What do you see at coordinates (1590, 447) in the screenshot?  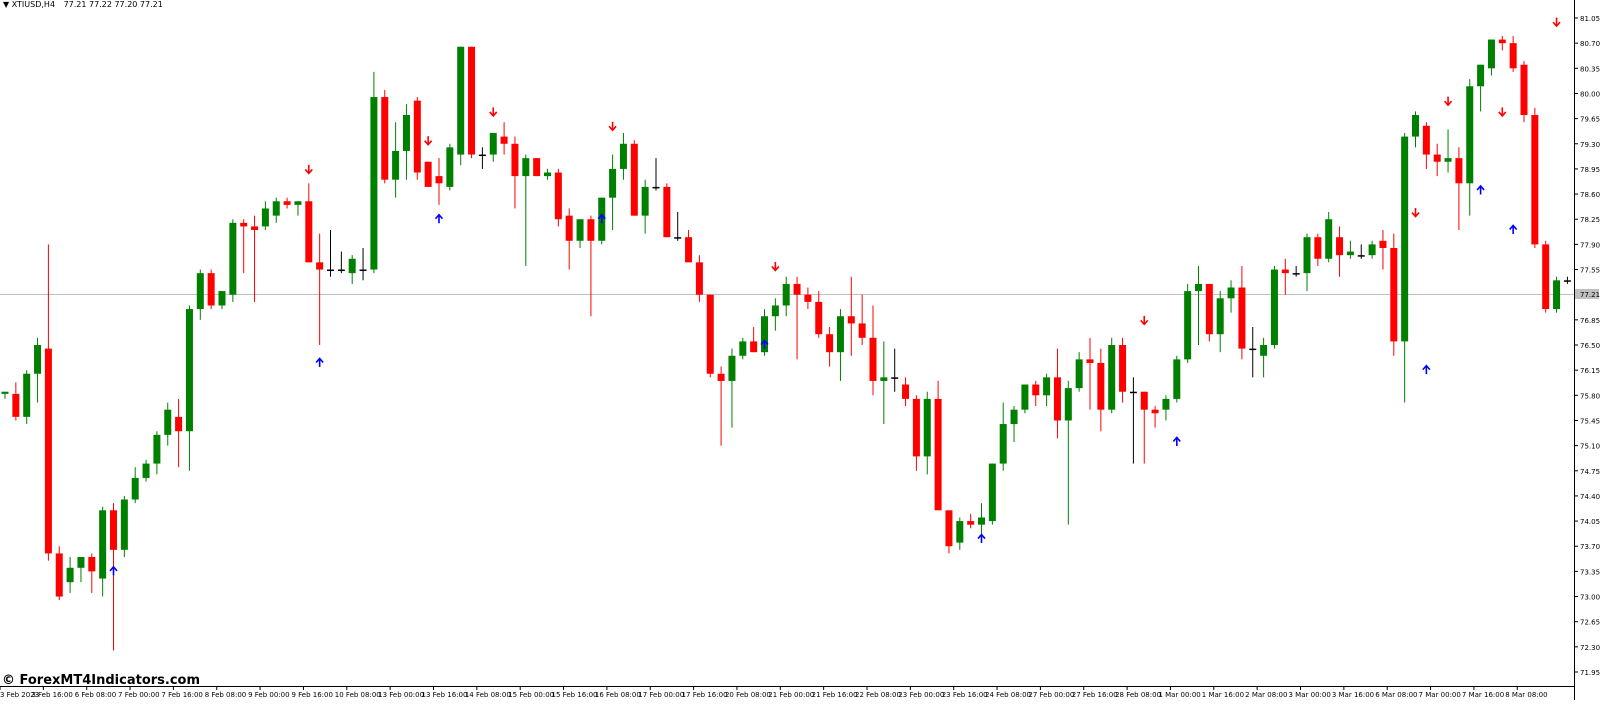 I see `y-tick-label: 75.10` at bounding box center [1590, 447].